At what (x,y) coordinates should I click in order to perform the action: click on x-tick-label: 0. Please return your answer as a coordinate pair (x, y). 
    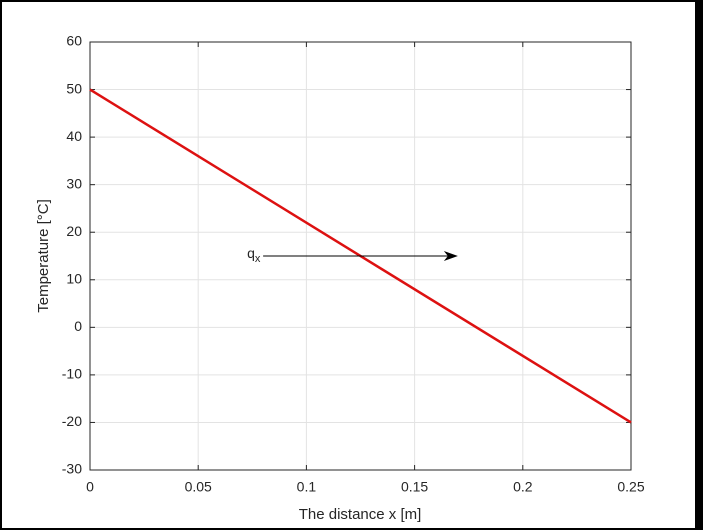
    Looking at the image, I should click on (90, 487).